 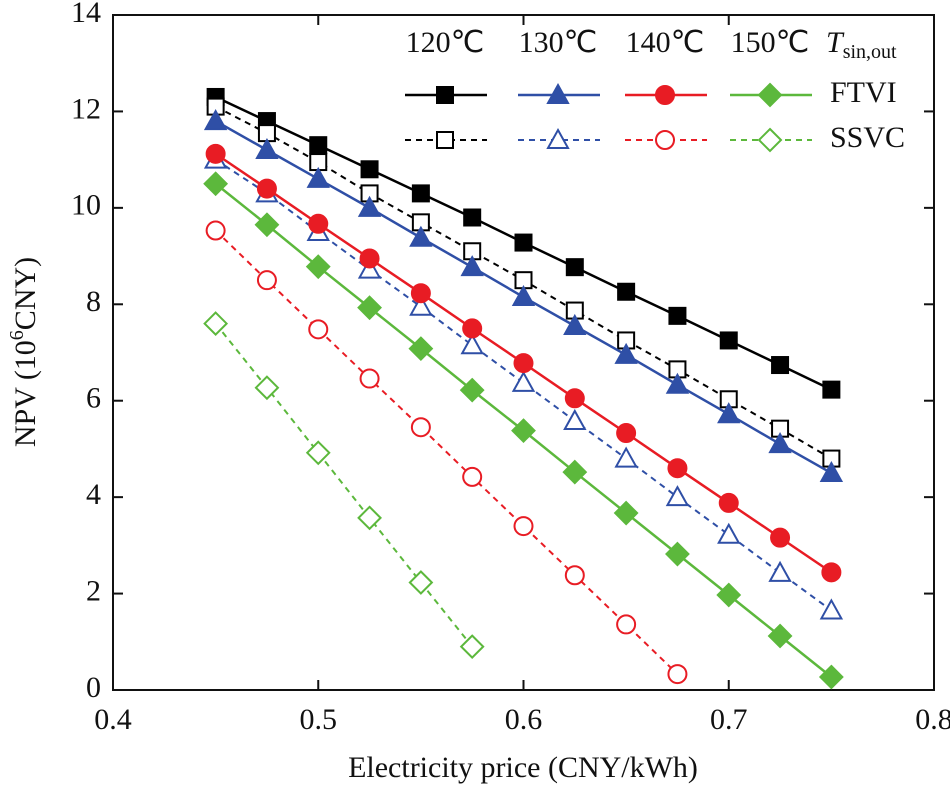 I want to click on y-tick-label: 0, so click(x=93, y=687).